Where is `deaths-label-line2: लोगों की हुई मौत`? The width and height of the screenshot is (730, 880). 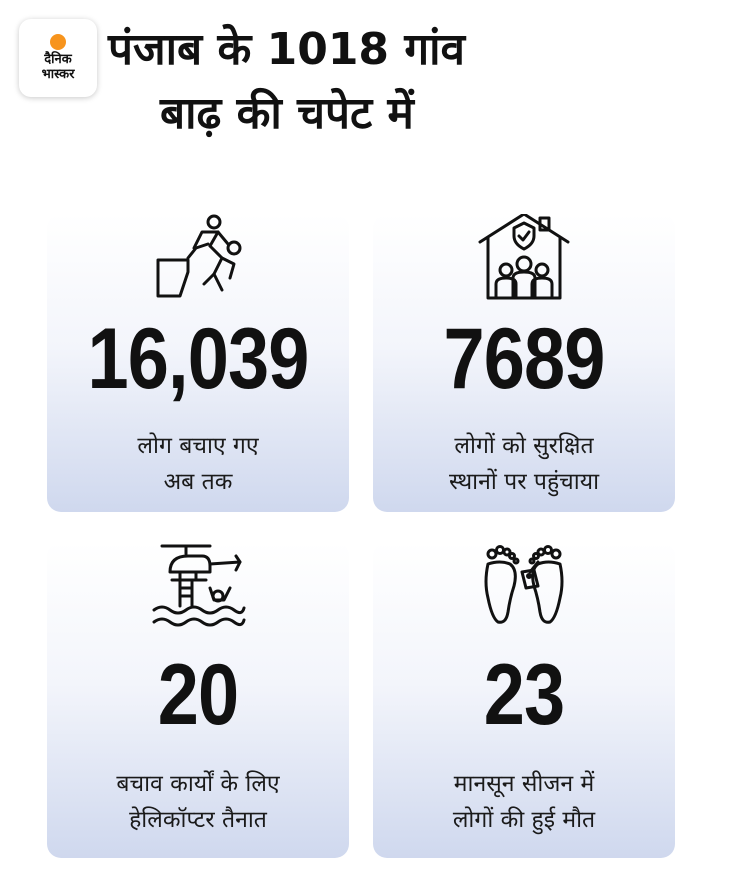
deaths-label-line2: लोगों की हुई मौत is located at coordinates (524, 820).